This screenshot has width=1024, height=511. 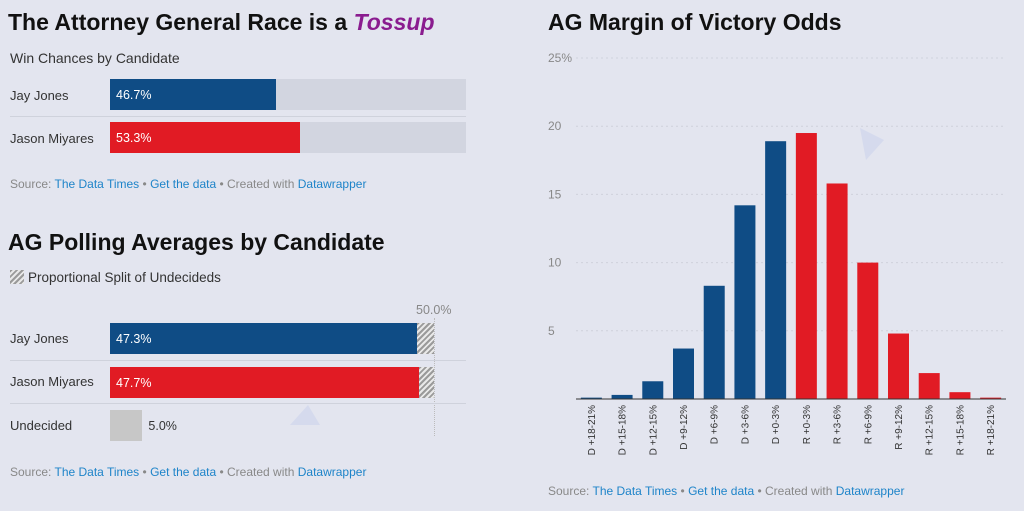 What do you see at coordinates (394, 22) in the screenshot?
I see `tossup-highlight: Tossup` at bounding box center [394, 22].